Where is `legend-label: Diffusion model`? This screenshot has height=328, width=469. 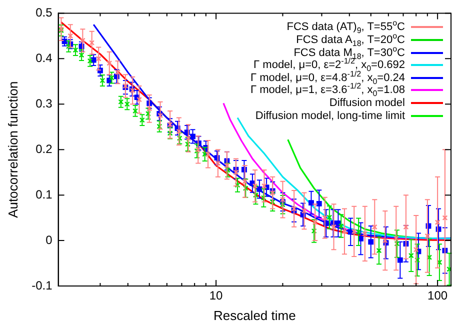 legend-label: Diffusion model is located at coordinates (367, 103).